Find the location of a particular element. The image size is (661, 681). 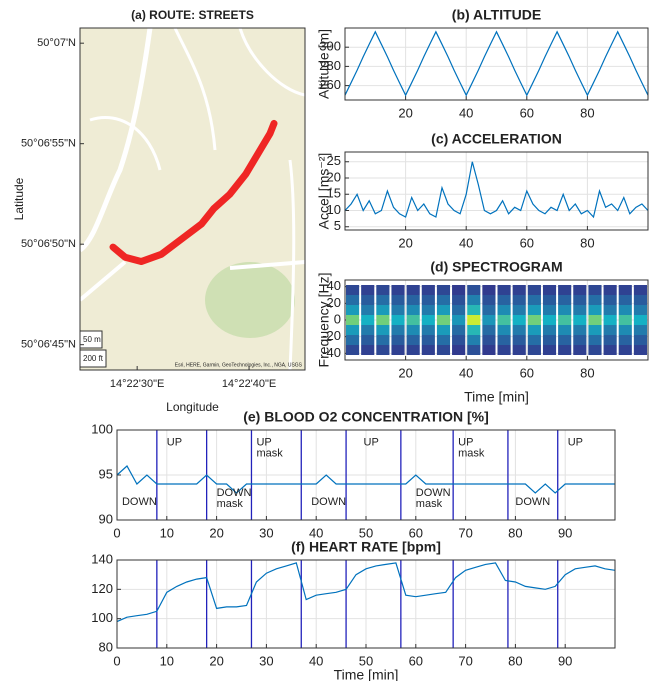

x-tick-label: 30 is located at coordinates (266, 660).